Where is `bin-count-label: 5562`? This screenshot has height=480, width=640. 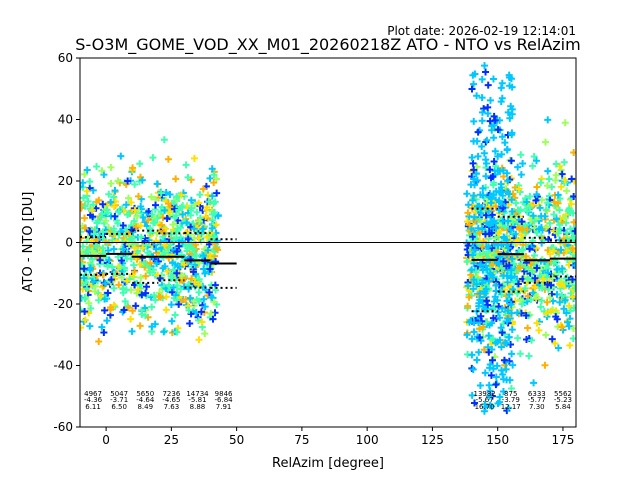
bin-count-label: 5562 is located at coordinates (563, 394).